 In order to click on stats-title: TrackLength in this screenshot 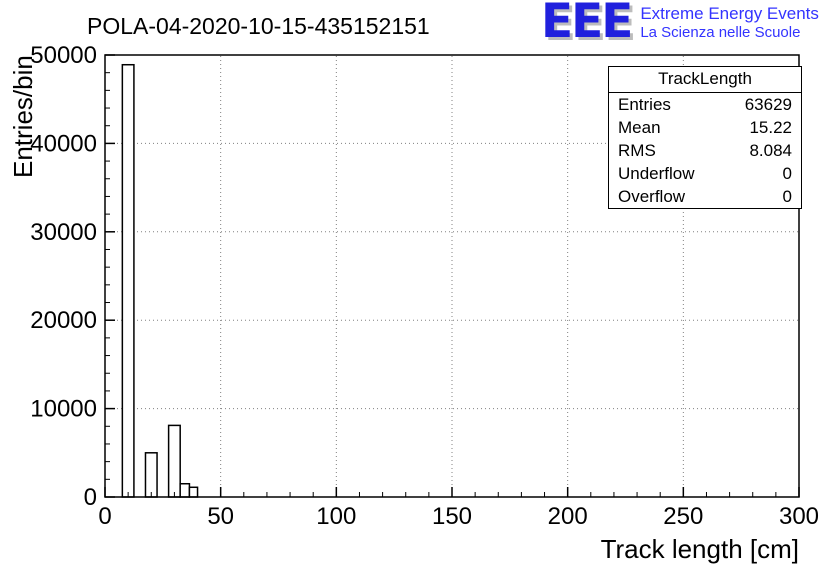, I will do `click(705, 80)`.